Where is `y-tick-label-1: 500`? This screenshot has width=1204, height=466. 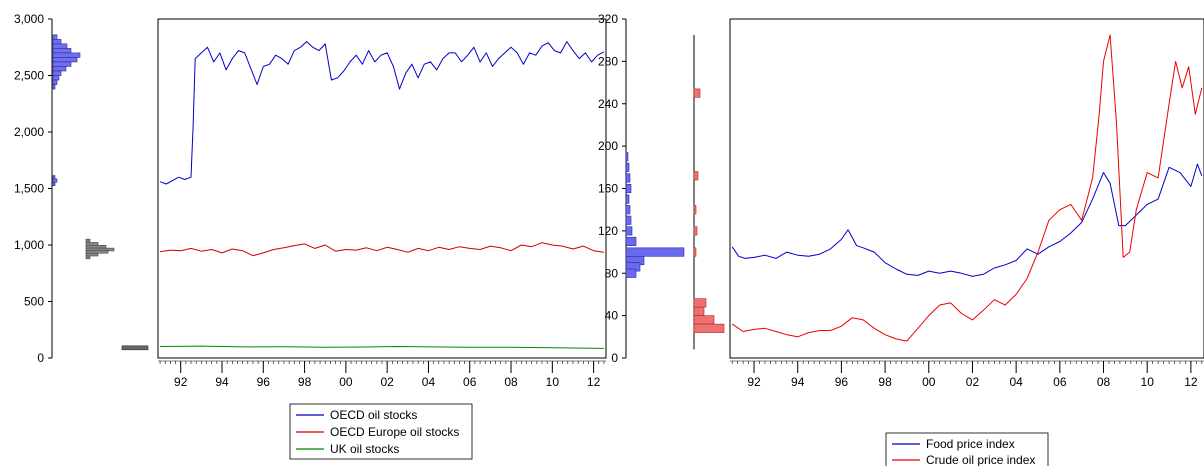 y-tick-label-1: 500 is located at coordinates (34, 302).